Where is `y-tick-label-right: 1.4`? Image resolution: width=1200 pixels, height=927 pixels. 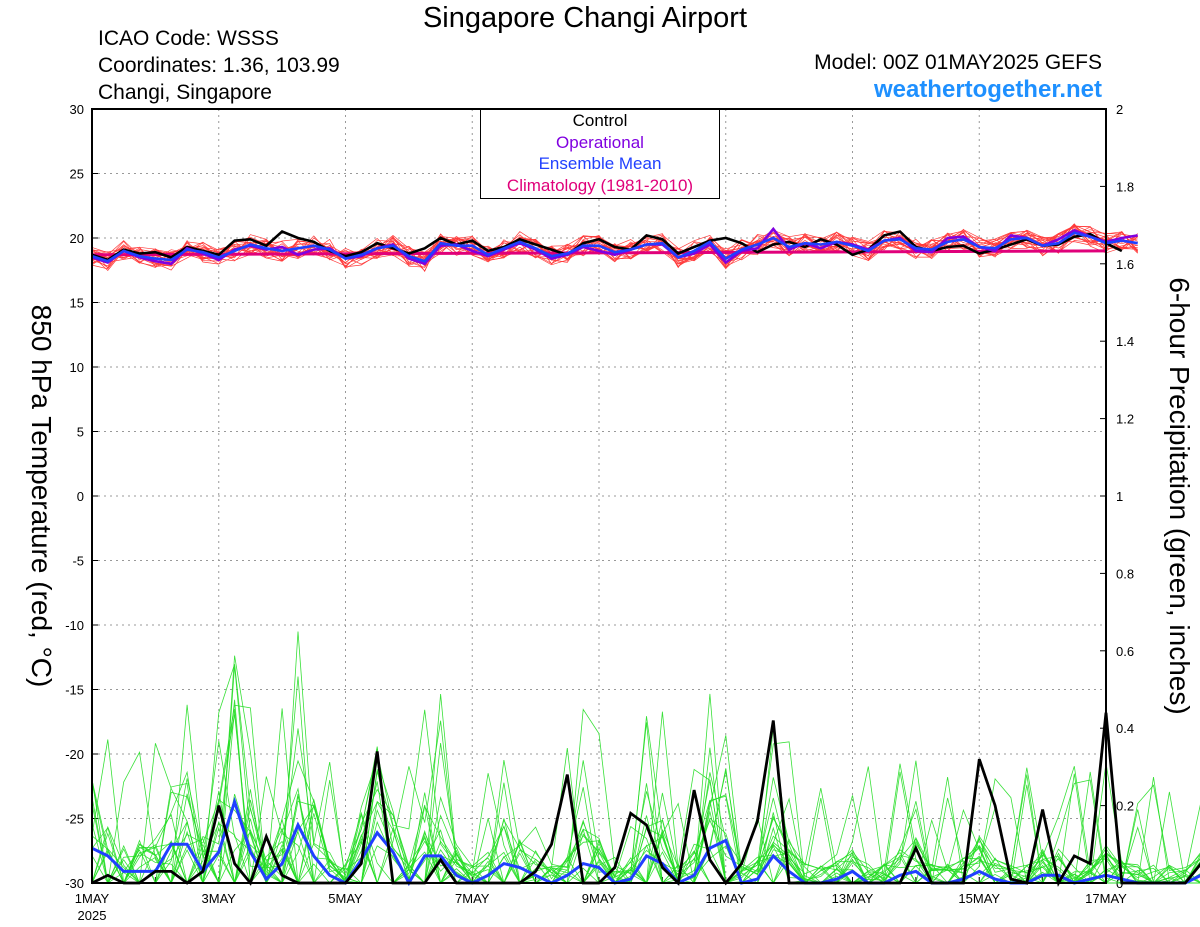
y-tick-label-right: 1.4 is located at coordinates (1125, 341).